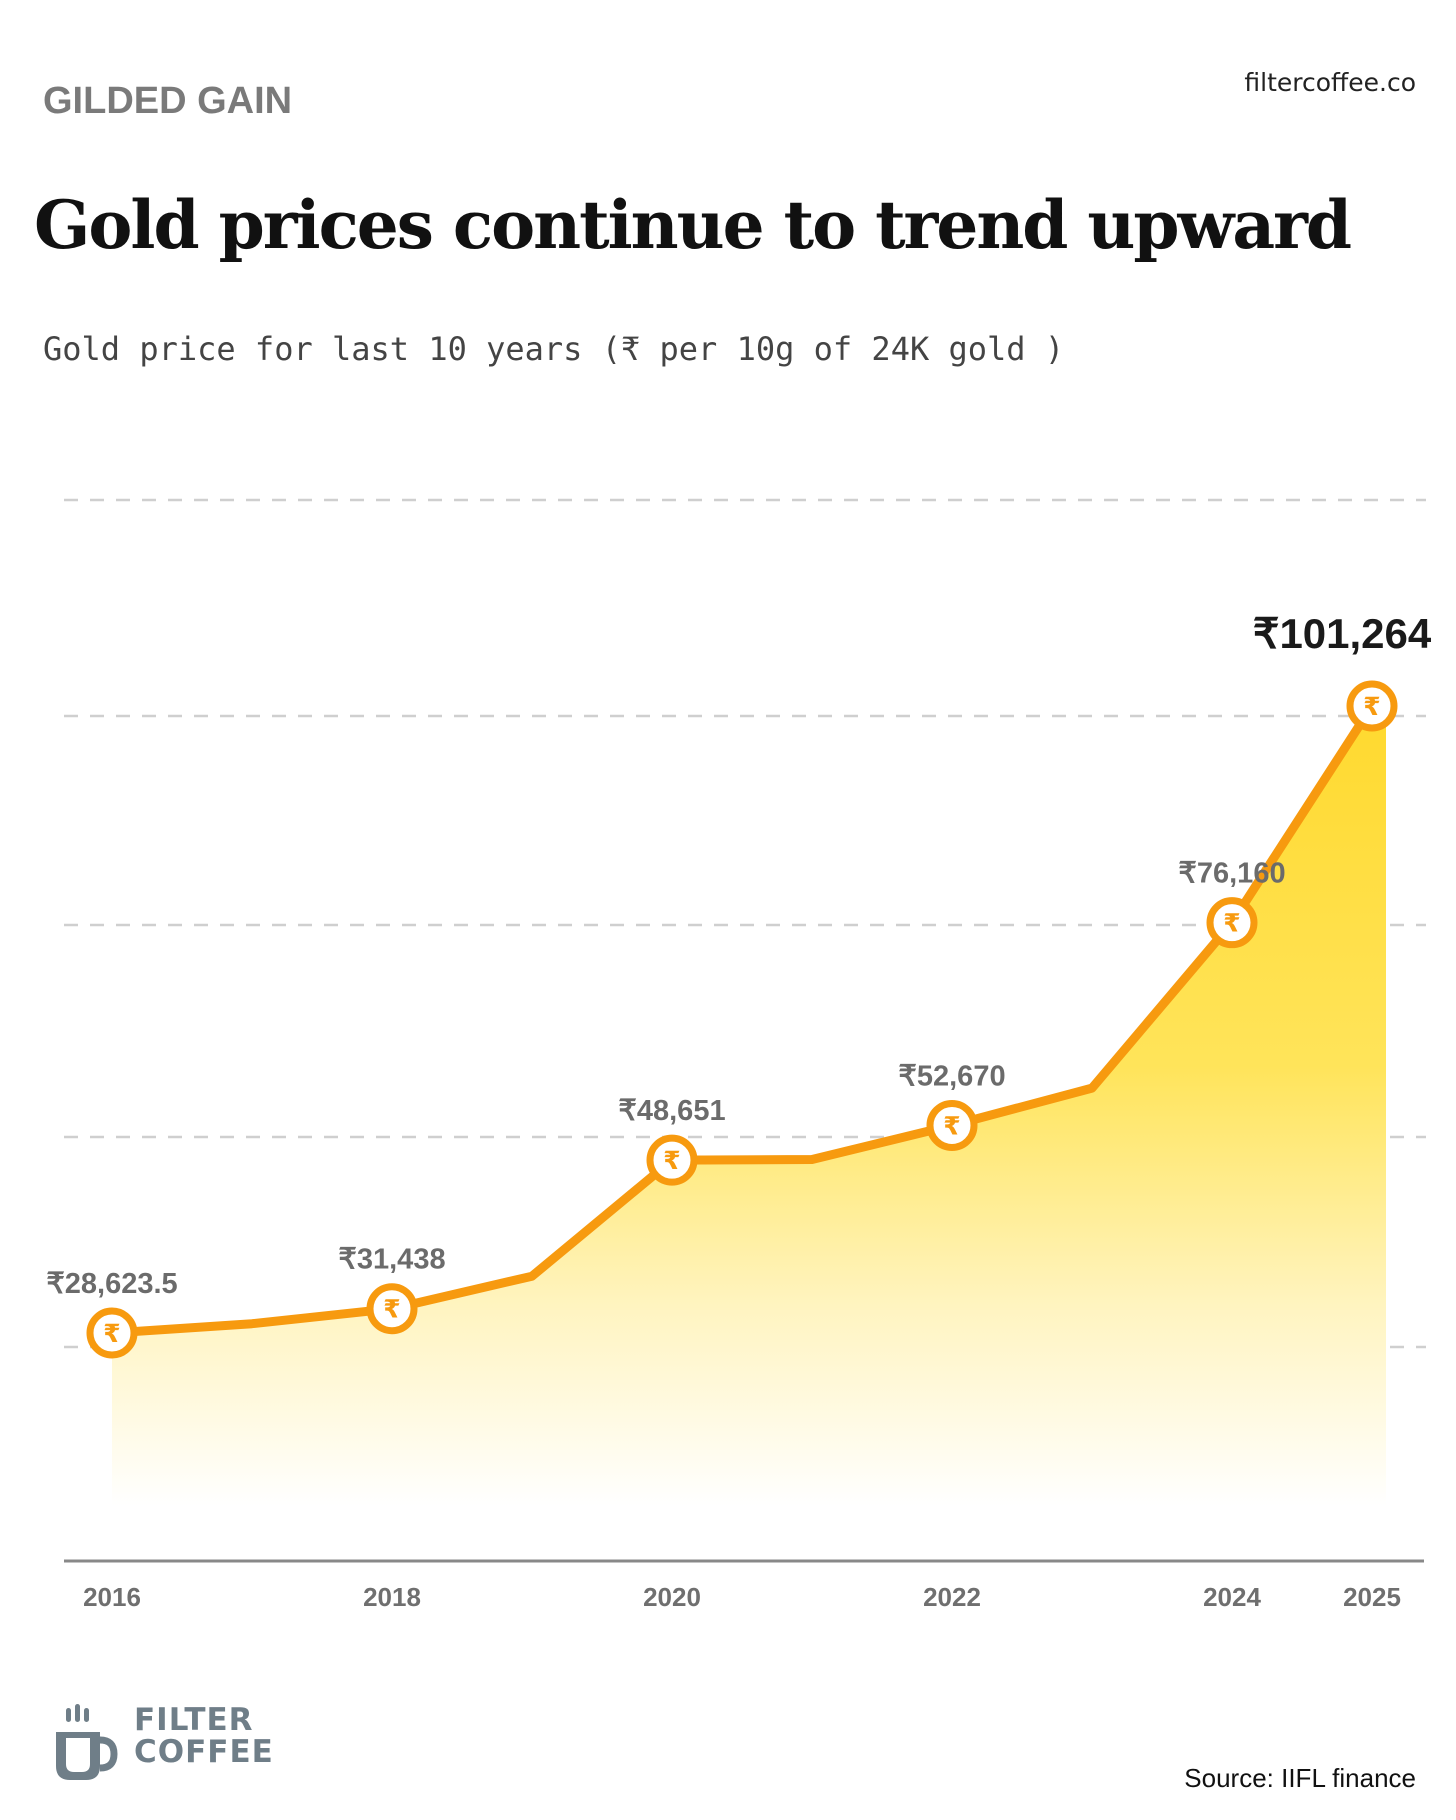  I want to click on x-tick-label: 2025, so click(1372, 1597).